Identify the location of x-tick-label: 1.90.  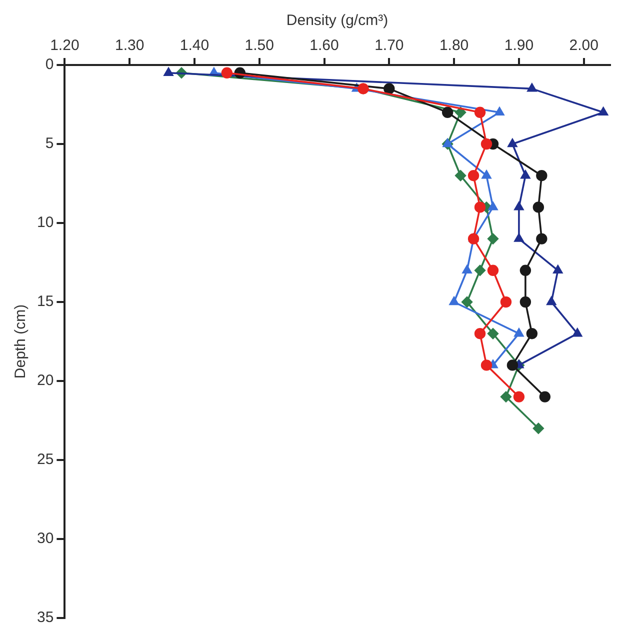
(519, 45).